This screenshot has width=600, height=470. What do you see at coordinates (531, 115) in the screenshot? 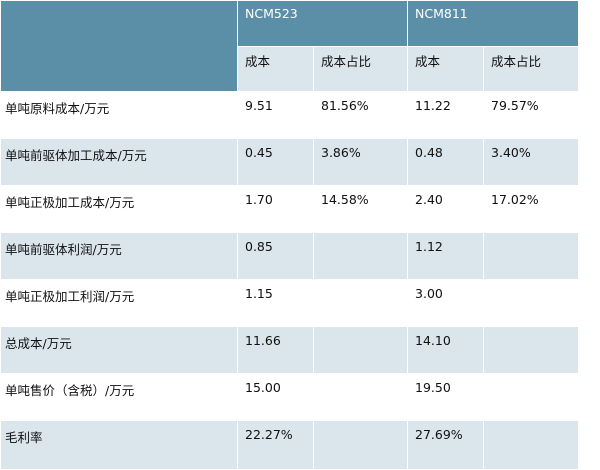
I see `table-cell: 79.57%` at bounding box center [531, 115].